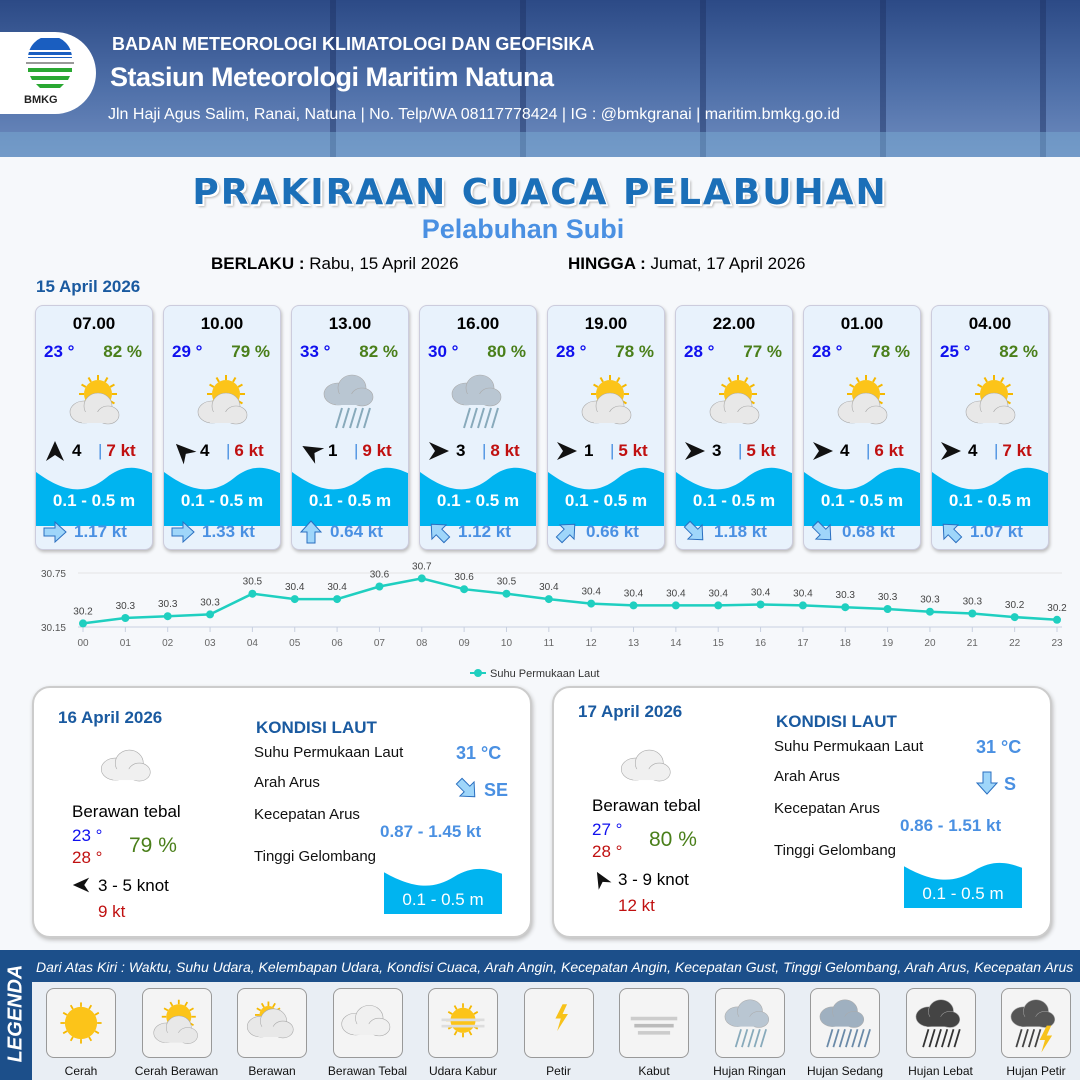  What do you see at coordinates (990, 323) in the screenshot?
I see `forecast-time: 04.00` at bounding box center [990, 323].